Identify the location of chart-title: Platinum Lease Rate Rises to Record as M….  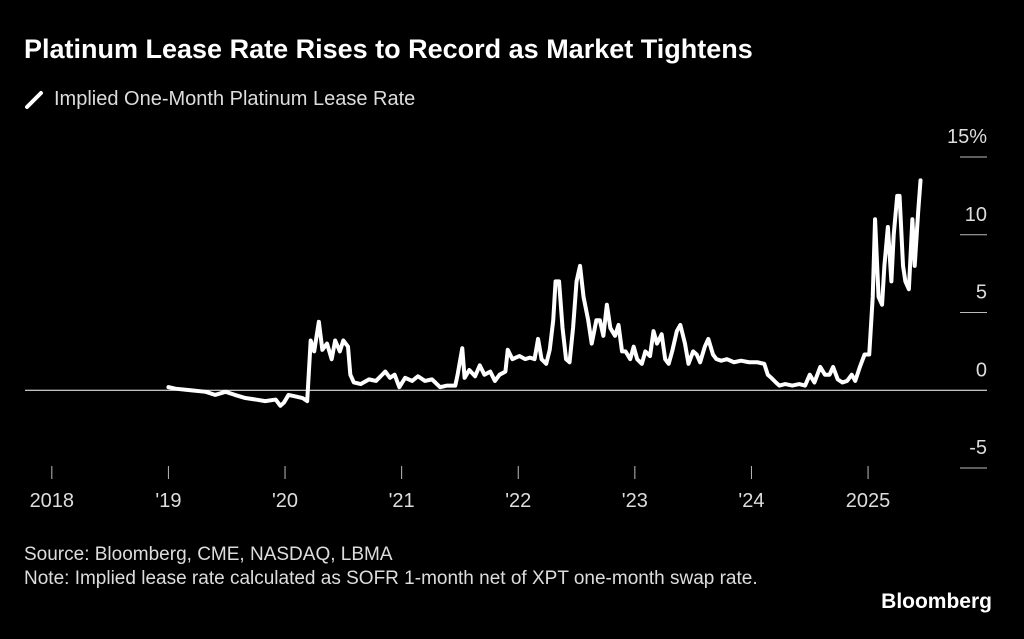
(388, 49).